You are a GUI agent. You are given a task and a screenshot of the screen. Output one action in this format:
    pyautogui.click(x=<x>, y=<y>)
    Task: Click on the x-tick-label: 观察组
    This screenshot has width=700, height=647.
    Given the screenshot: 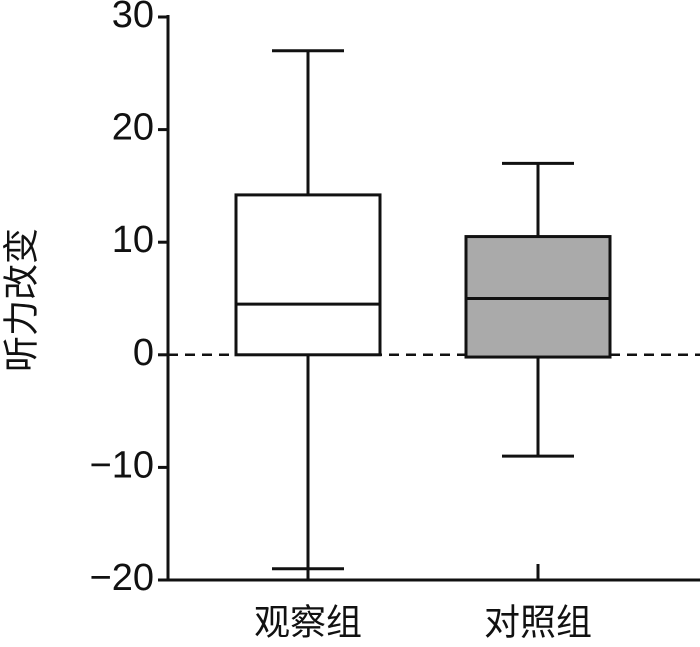 What is the action you would take?
    pyautogui.click(x=308, y=622)
    